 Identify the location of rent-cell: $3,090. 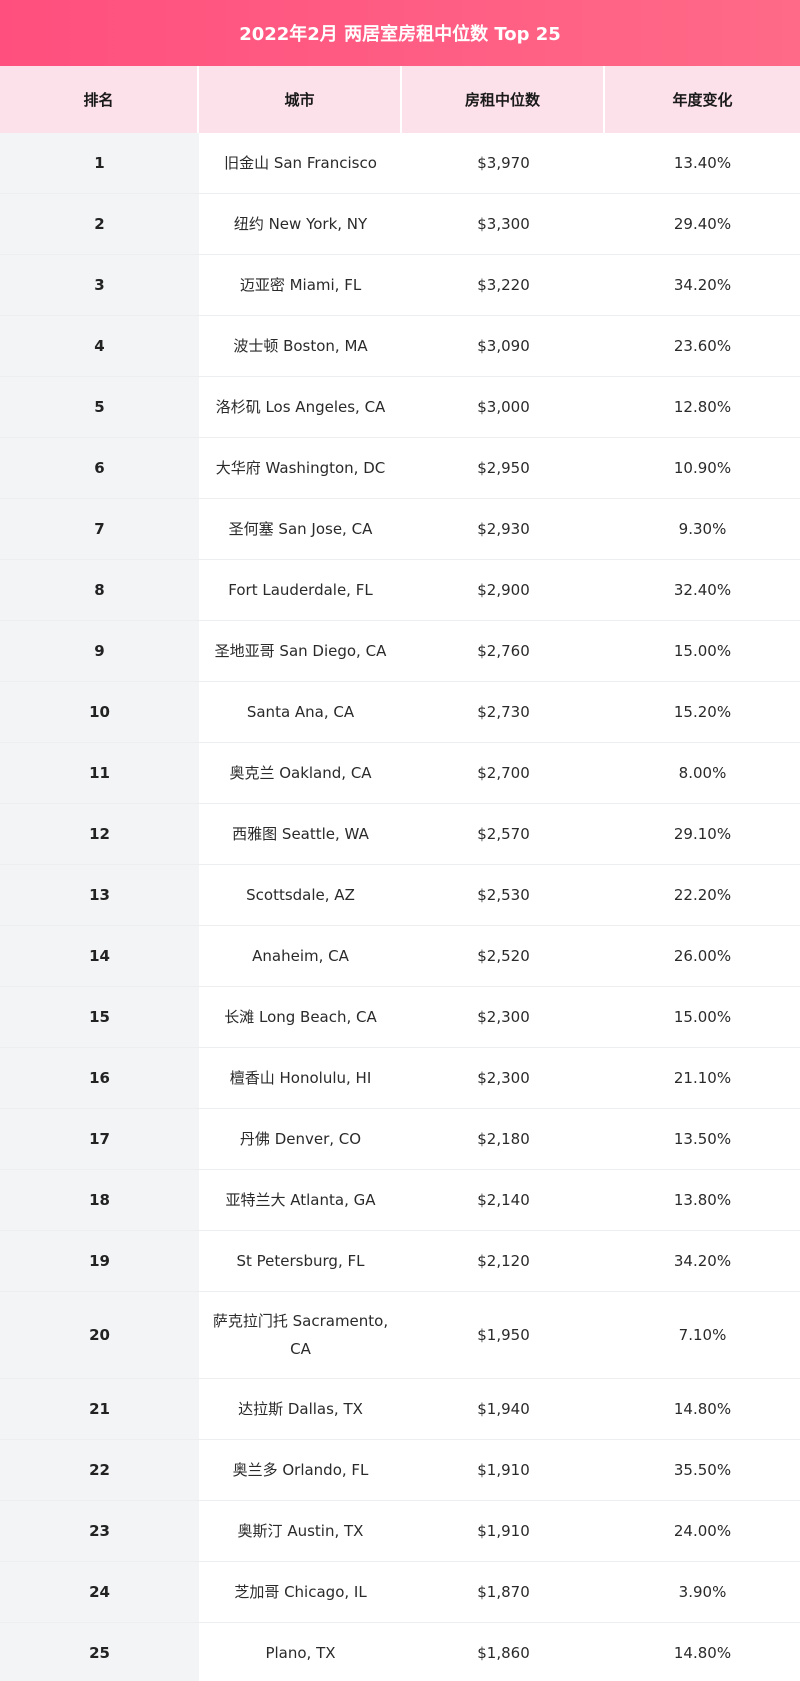
(503, 346).